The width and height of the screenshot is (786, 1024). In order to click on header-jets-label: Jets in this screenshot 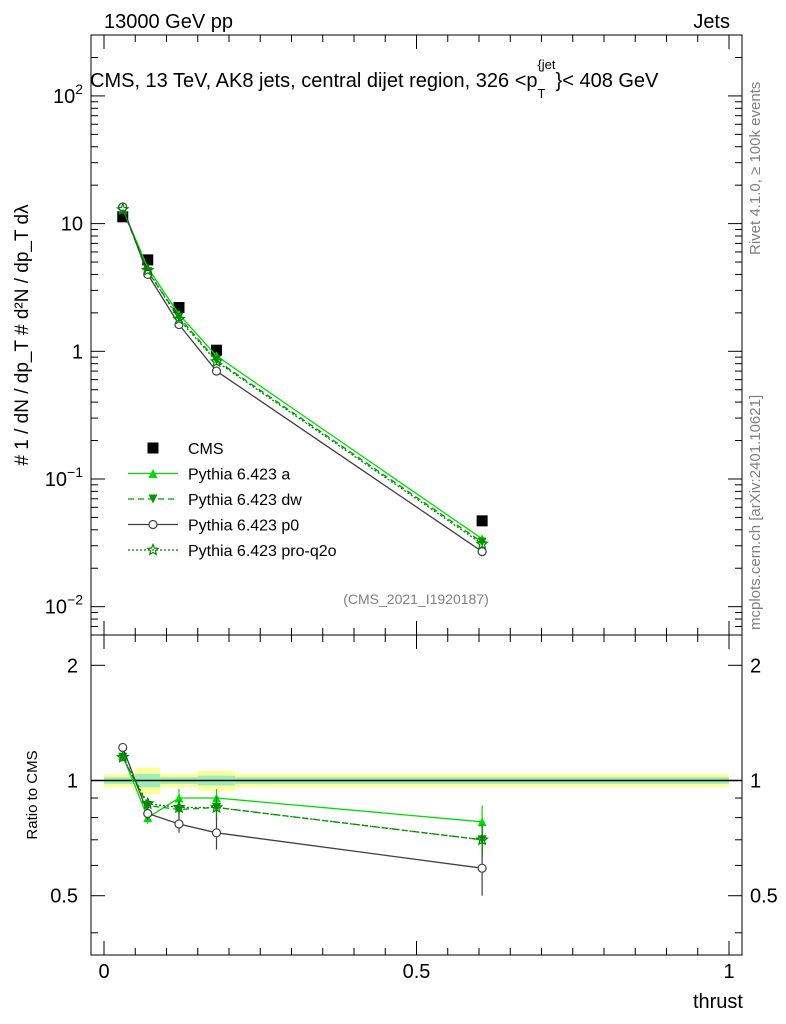, I will do `click(711, 22)`.